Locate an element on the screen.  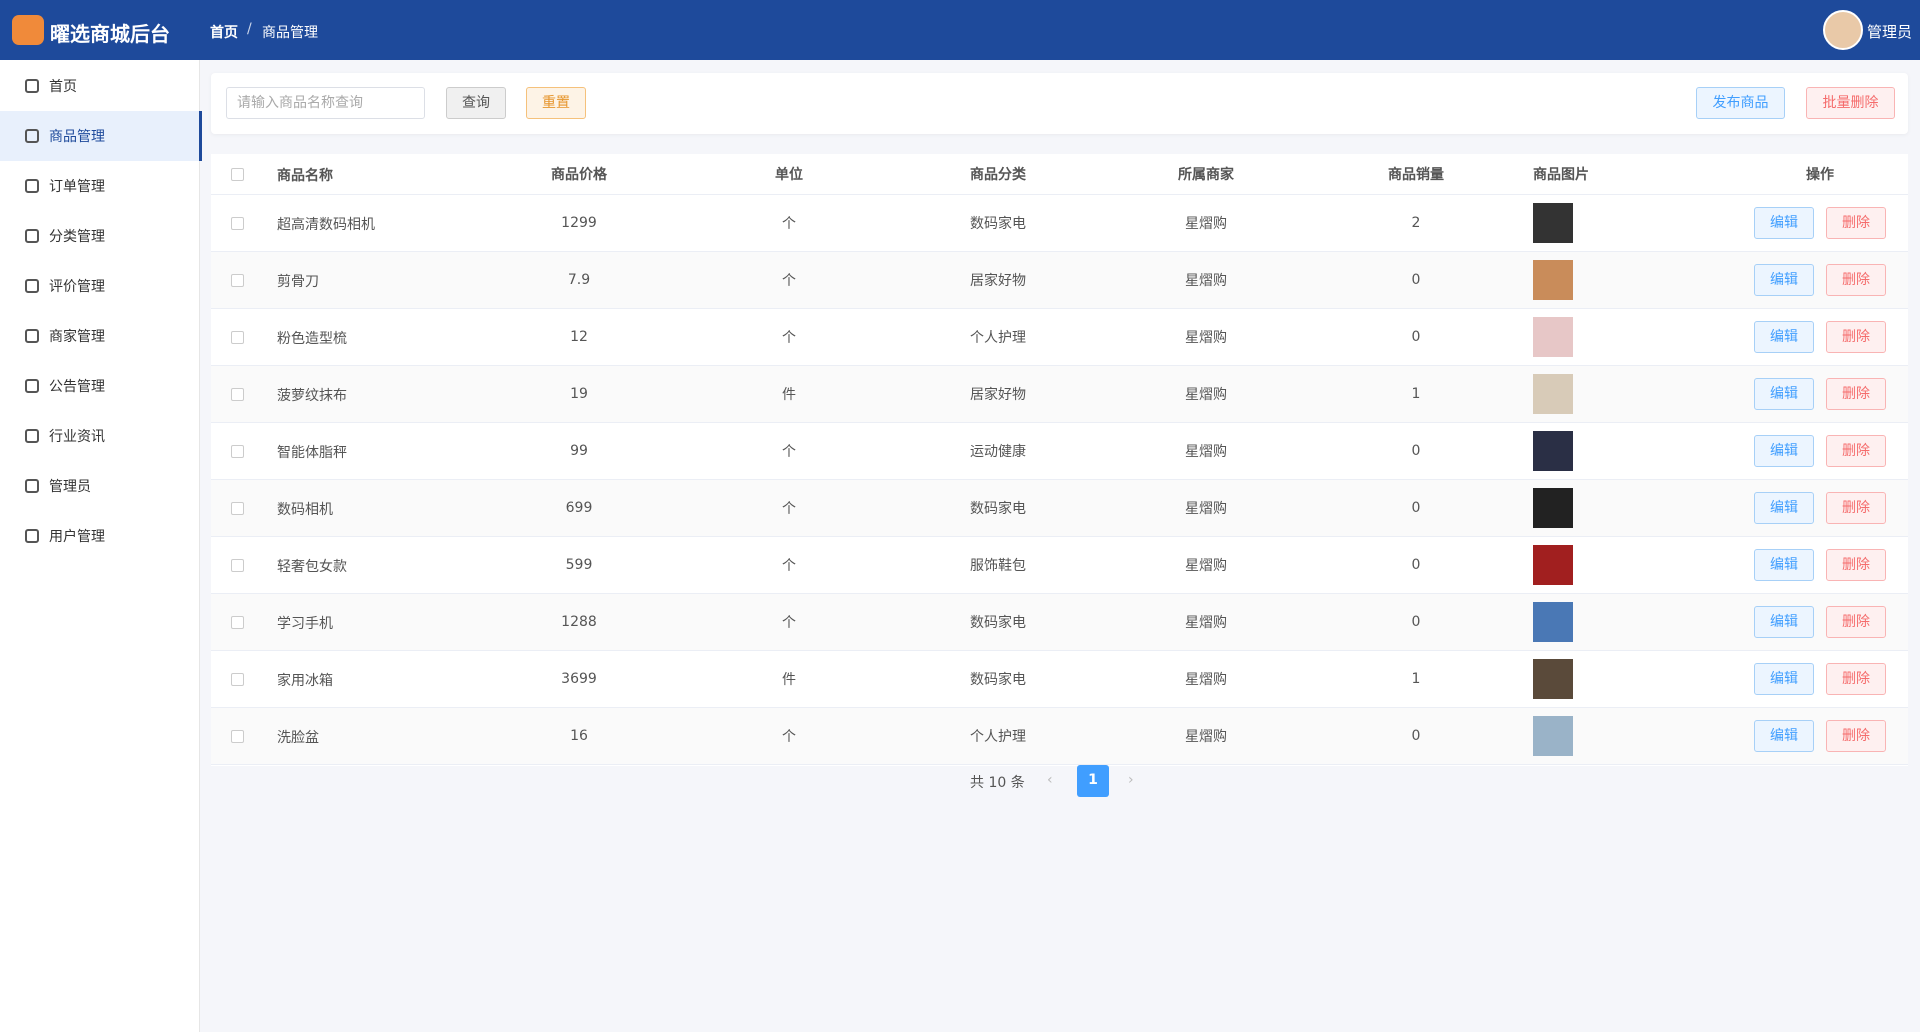
menu-label: 用户管理 is located at coordinates (77, 537).